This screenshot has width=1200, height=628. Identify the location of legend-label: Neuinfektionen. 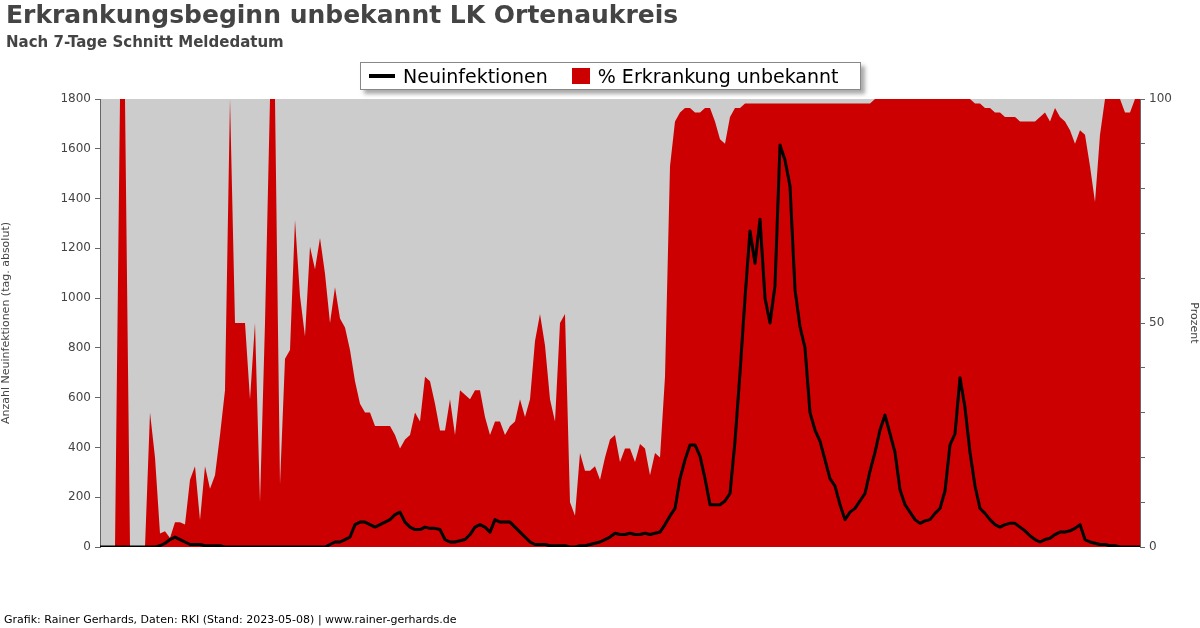
(475, 76).